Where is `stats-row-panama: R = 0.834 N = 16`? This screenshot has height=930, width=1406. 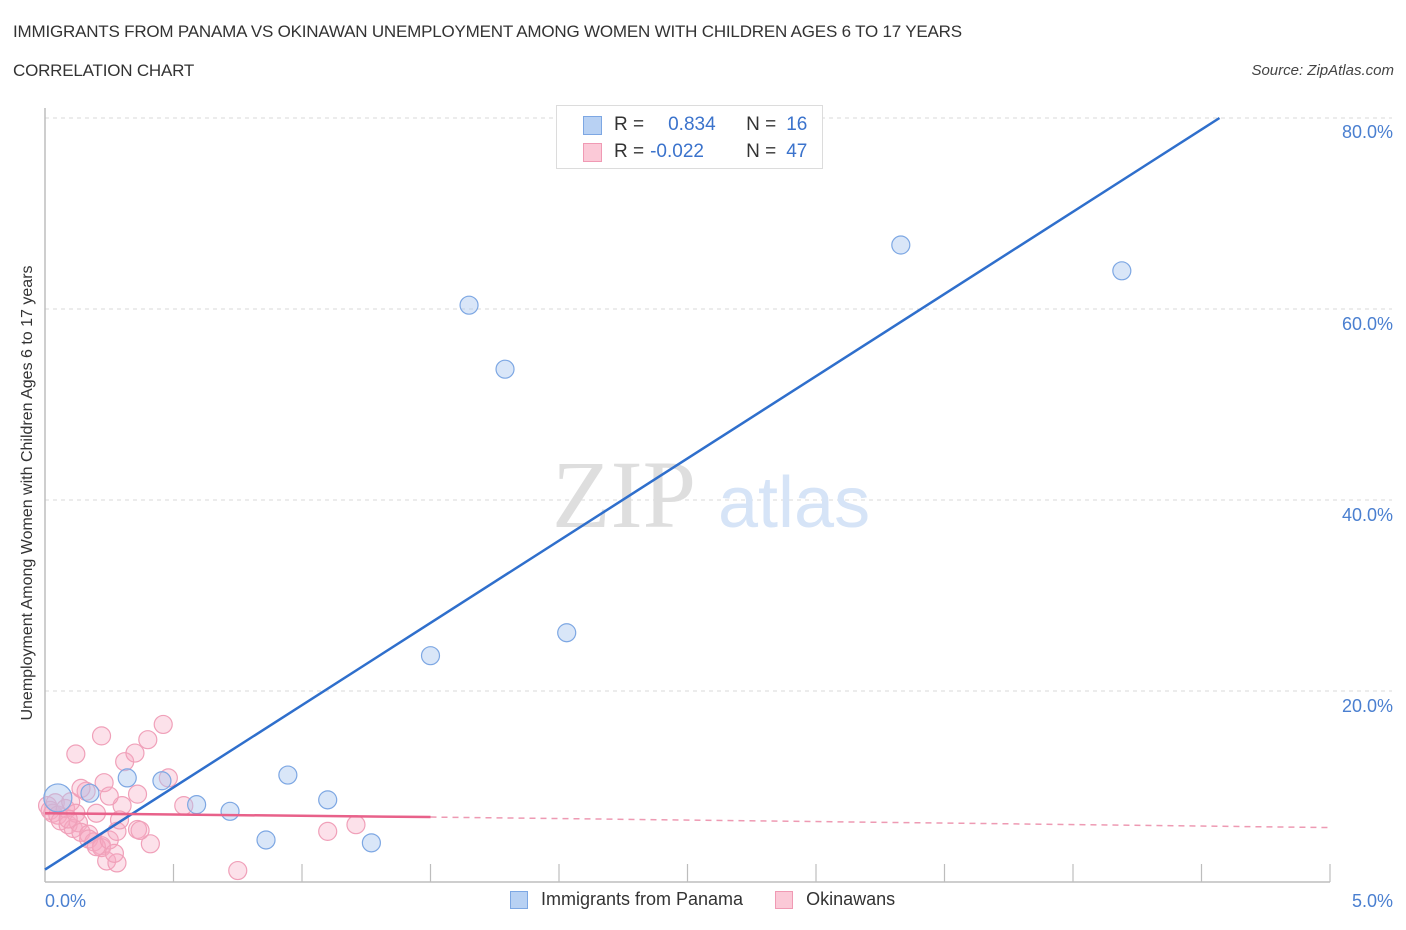 stats-row-panama: R = 0.834 N = 16 is located at coordinates (682, 125).